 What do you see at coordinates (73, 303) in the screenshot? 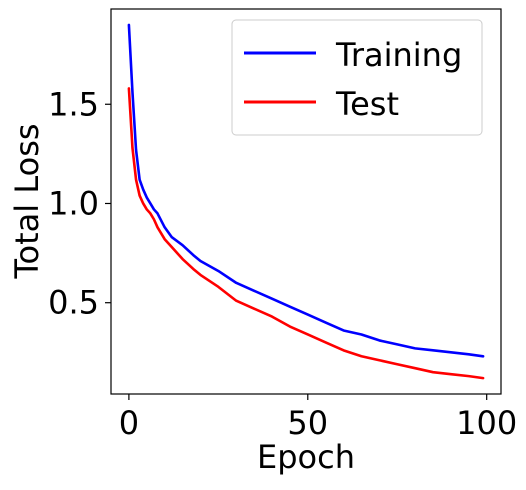
I see `y-tick-label: 0.5` at bounding box center [73, 303].